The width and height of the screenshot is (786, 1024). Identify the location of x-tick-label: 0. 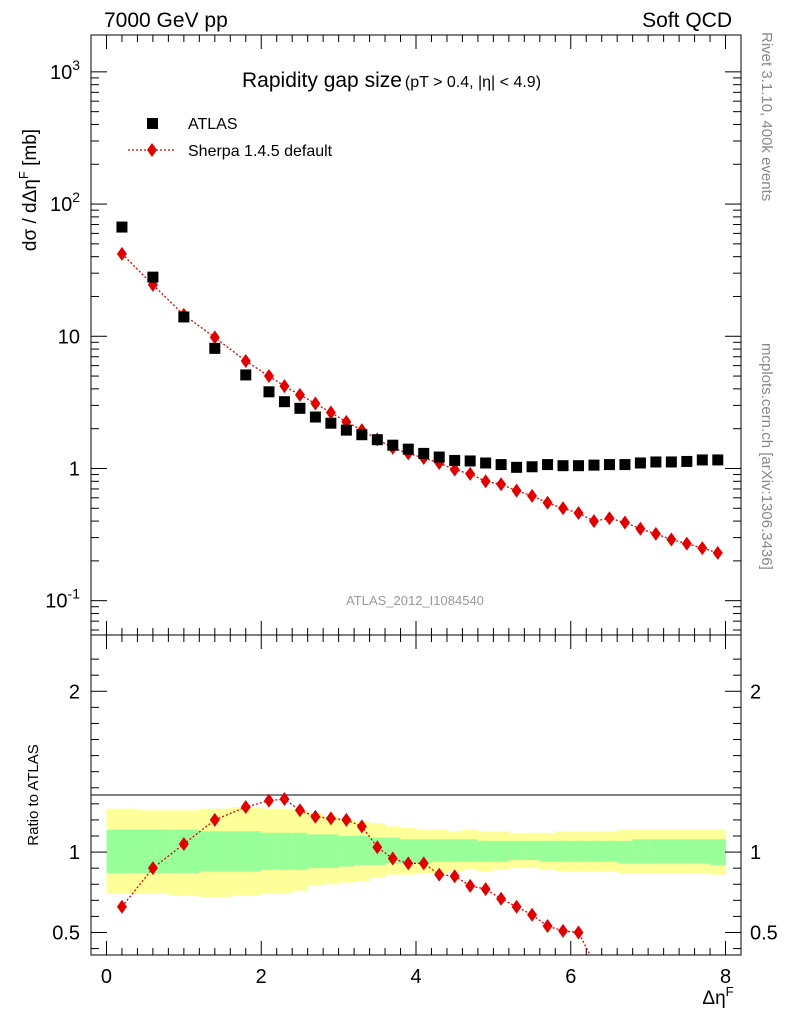
(106, 977).